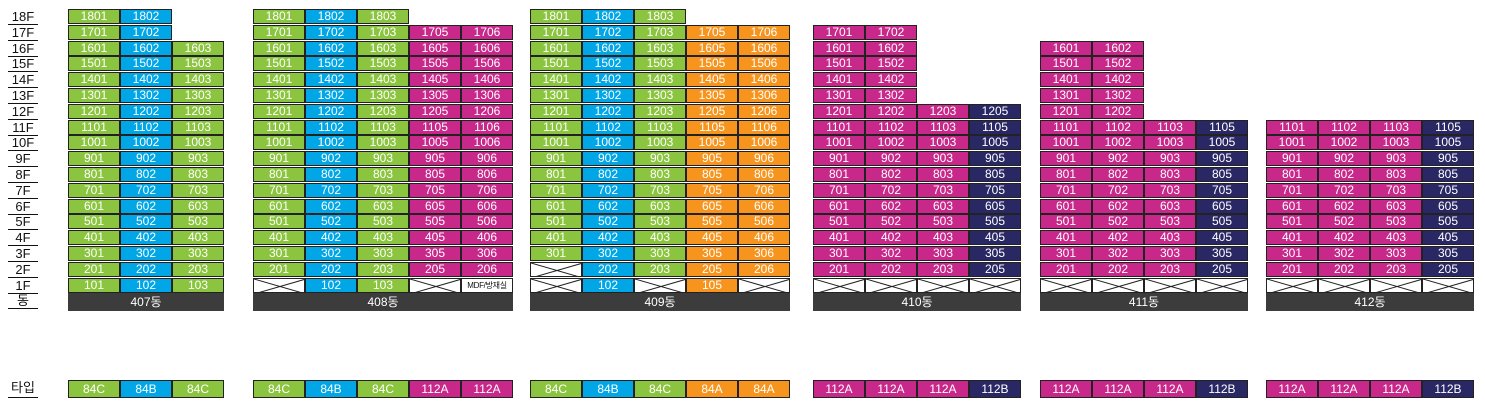  I want to click on unit-cell: 1301, so click(556, 95).